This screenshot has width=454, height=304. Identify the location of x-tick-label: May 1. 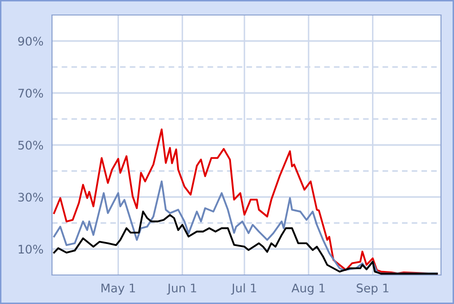
(118, 289).